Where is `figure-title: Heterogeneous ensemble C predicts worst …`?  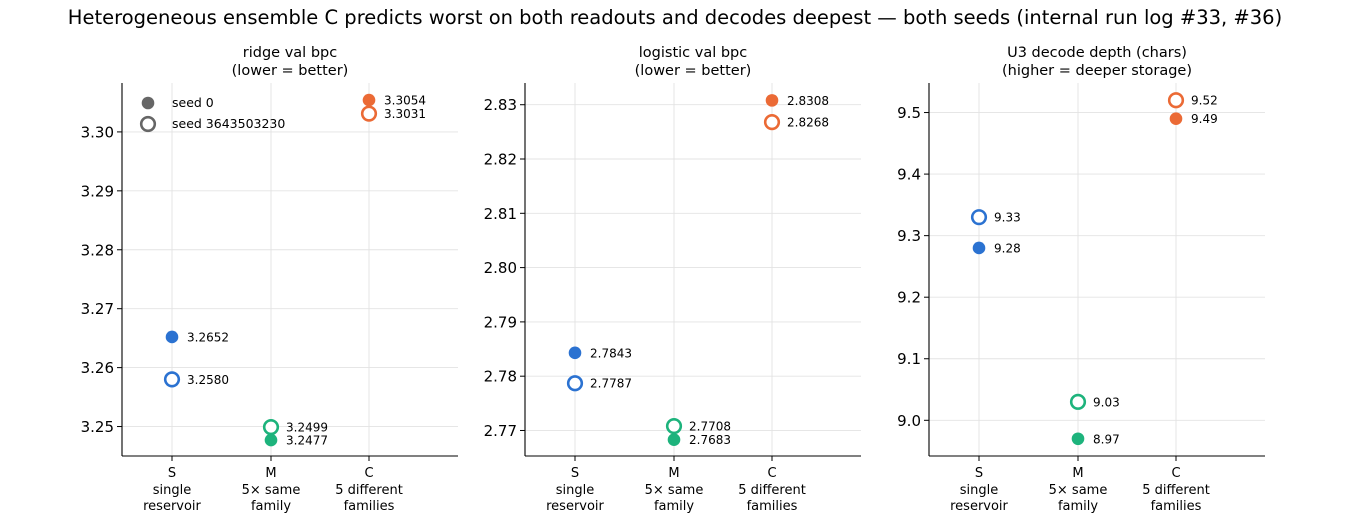 figure-title: Heterogeneous ensemble C predicts worst … is located at coordinates (675, 17).